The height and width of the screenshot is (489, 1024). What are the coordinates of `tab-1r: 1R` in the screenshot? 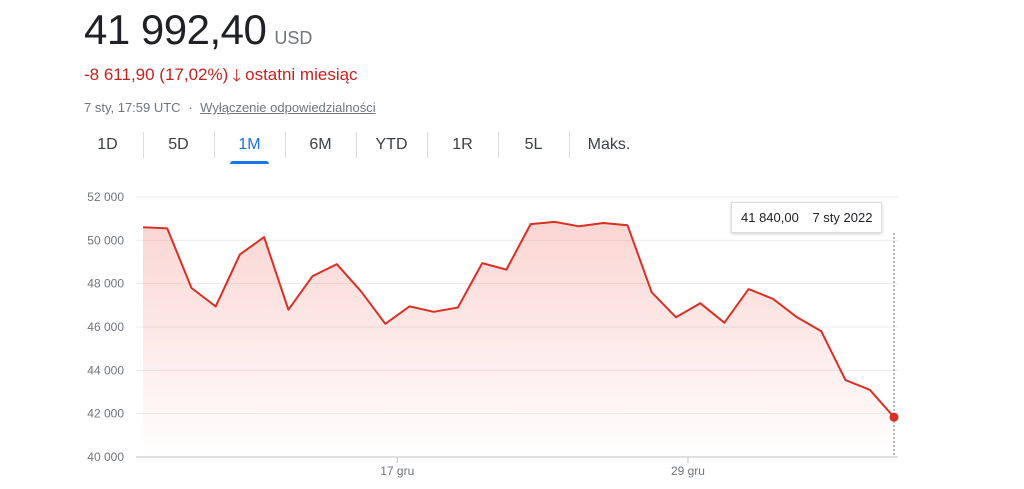 It's located at (462, 146).